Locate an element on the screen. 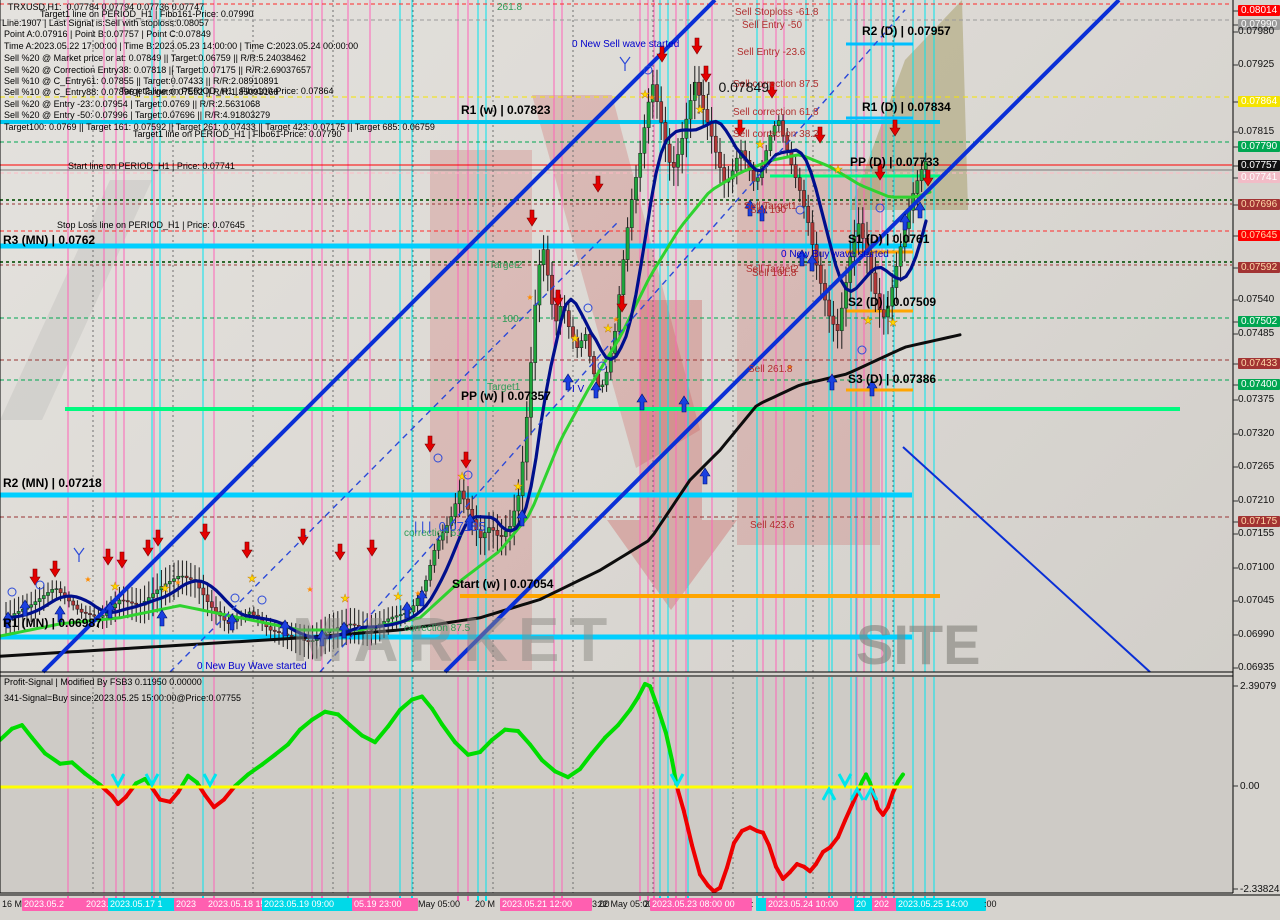 The image size is (1280, 920). pivot-label: PP (w) | 0.07357 is located at coordinates (506, 396).